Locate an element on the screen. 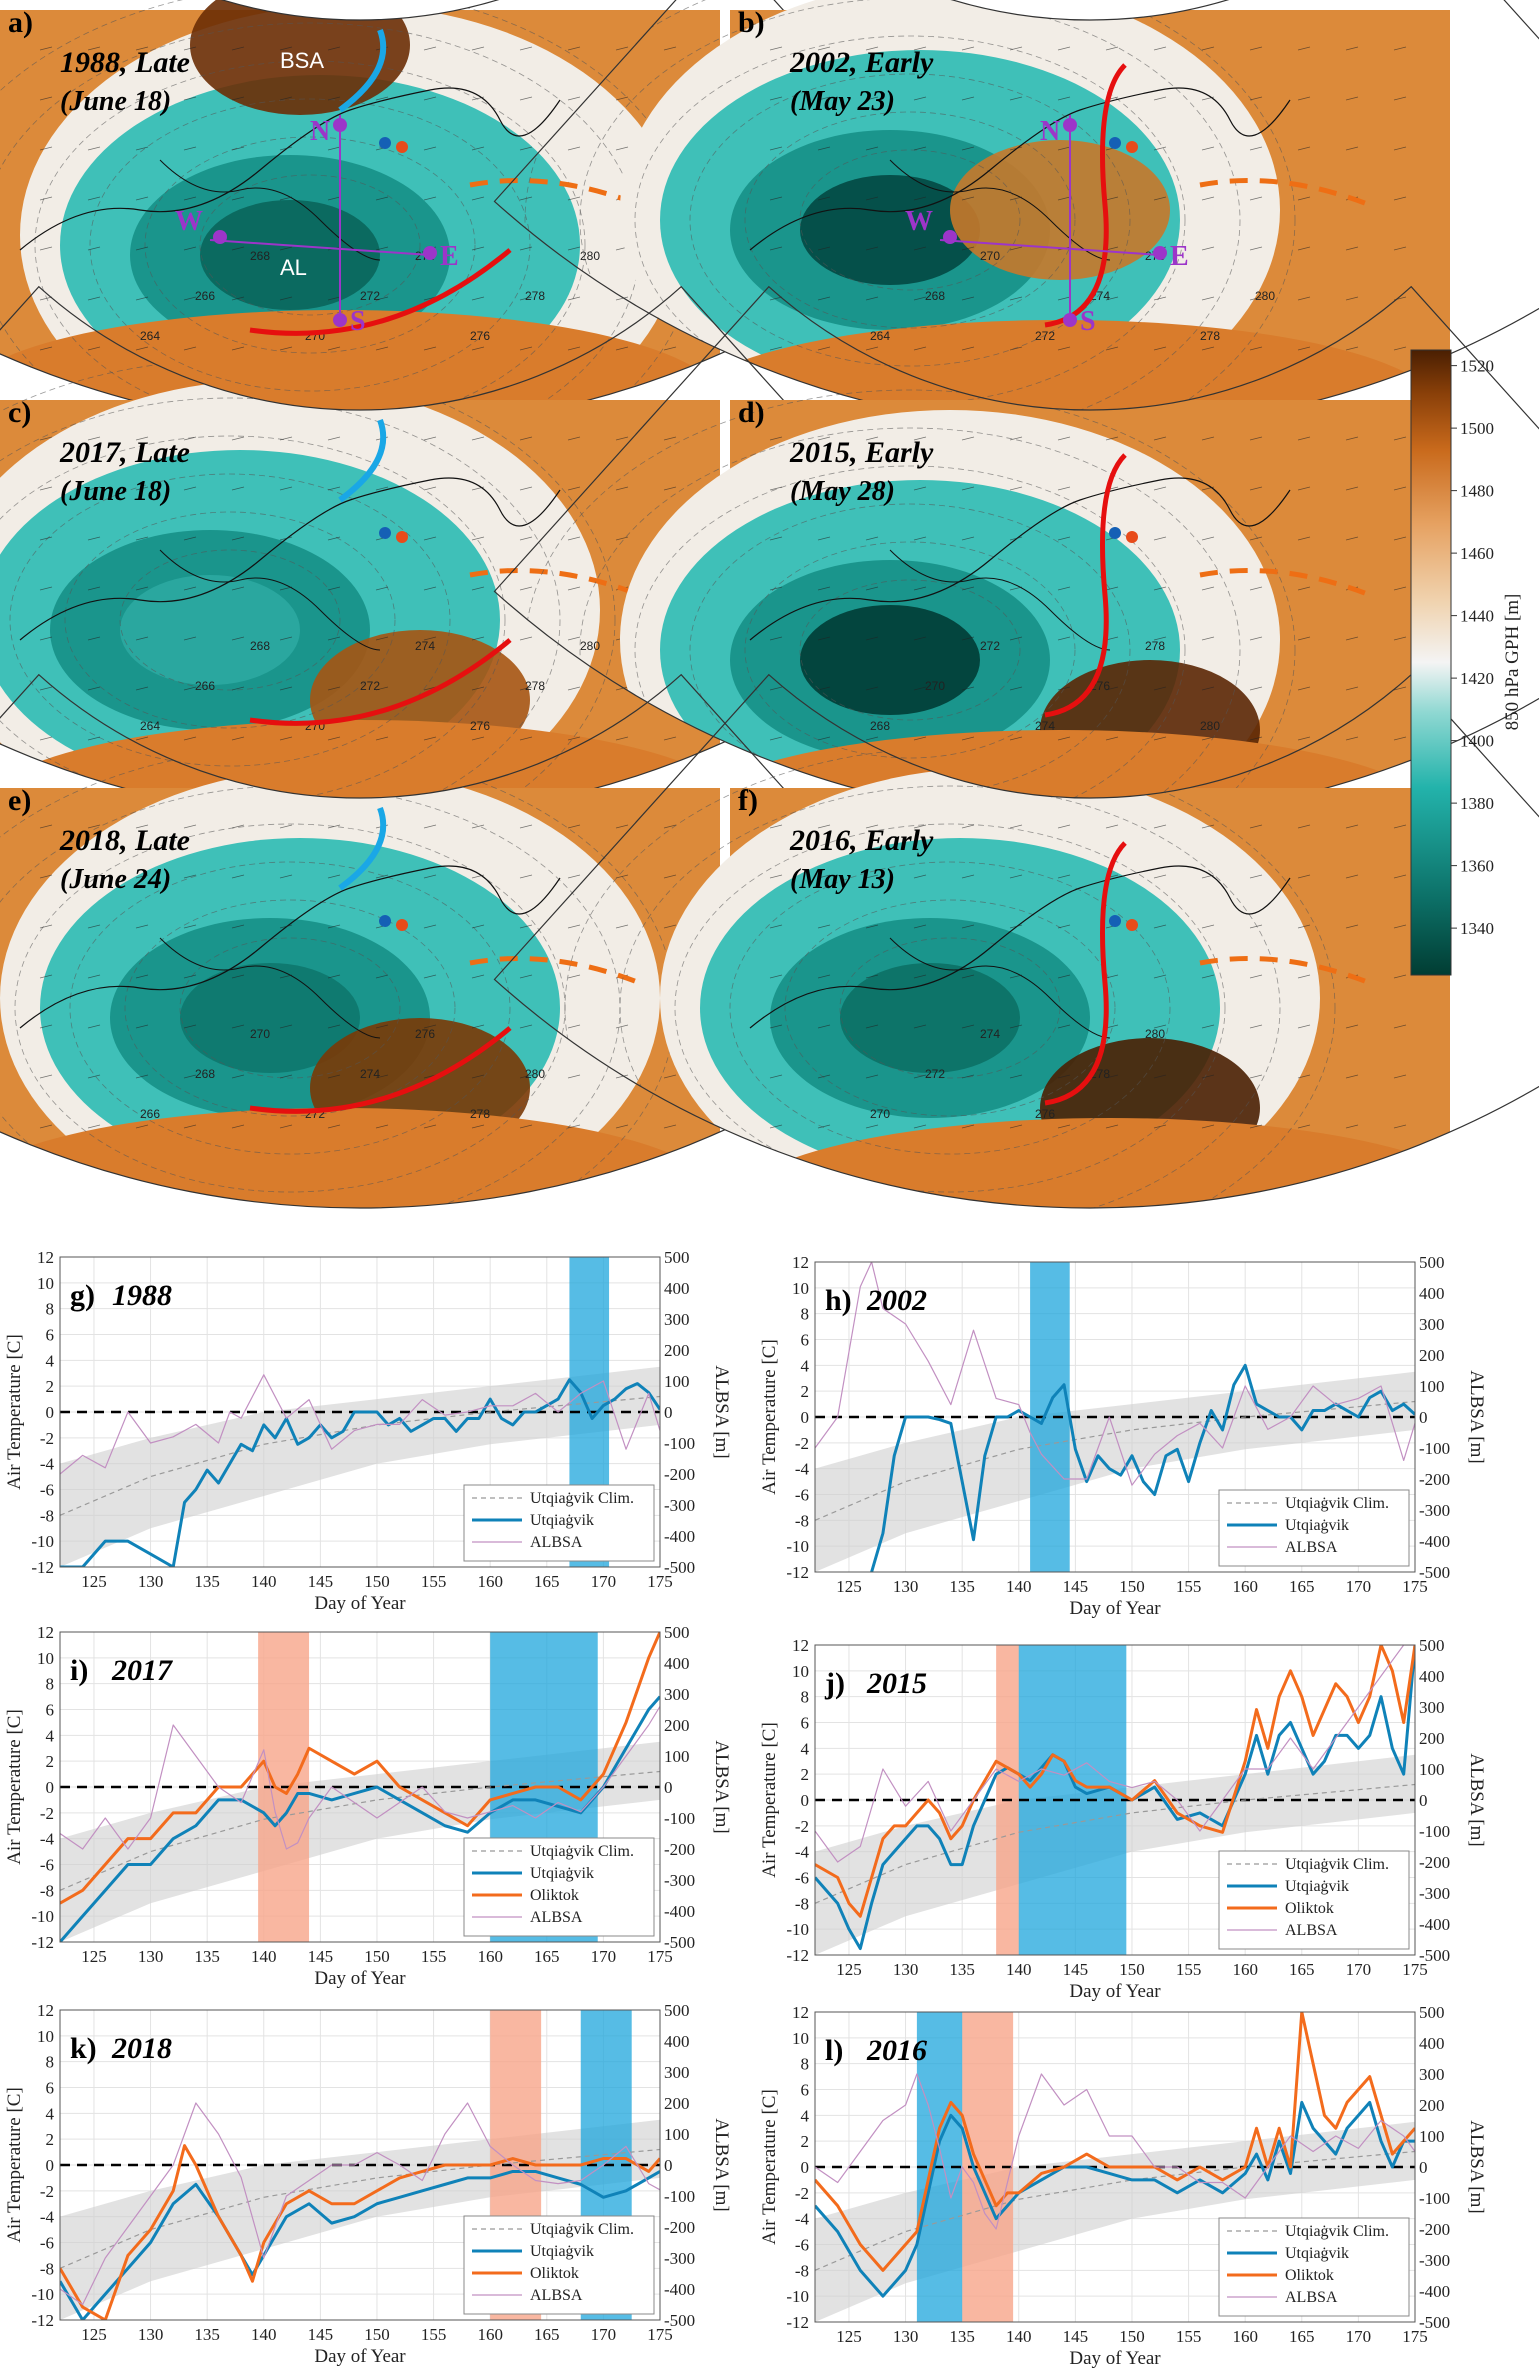 The image size is (1539, 2374). legend-label: ALBSA is located at coordinates (556, 1542).